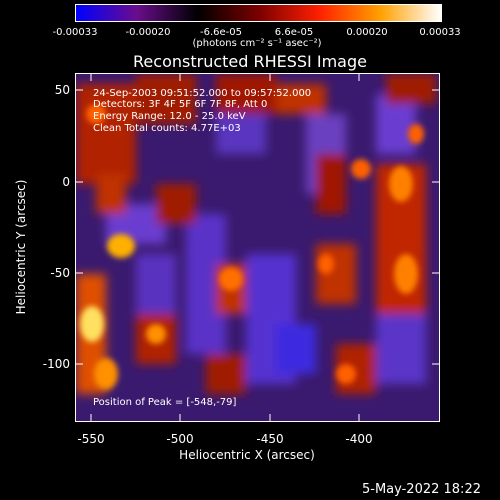  Describe the element at coordinates (247, 455) in the screenshot. I see `x-axis-label: Heliocentric X (arcsec)` at that location.